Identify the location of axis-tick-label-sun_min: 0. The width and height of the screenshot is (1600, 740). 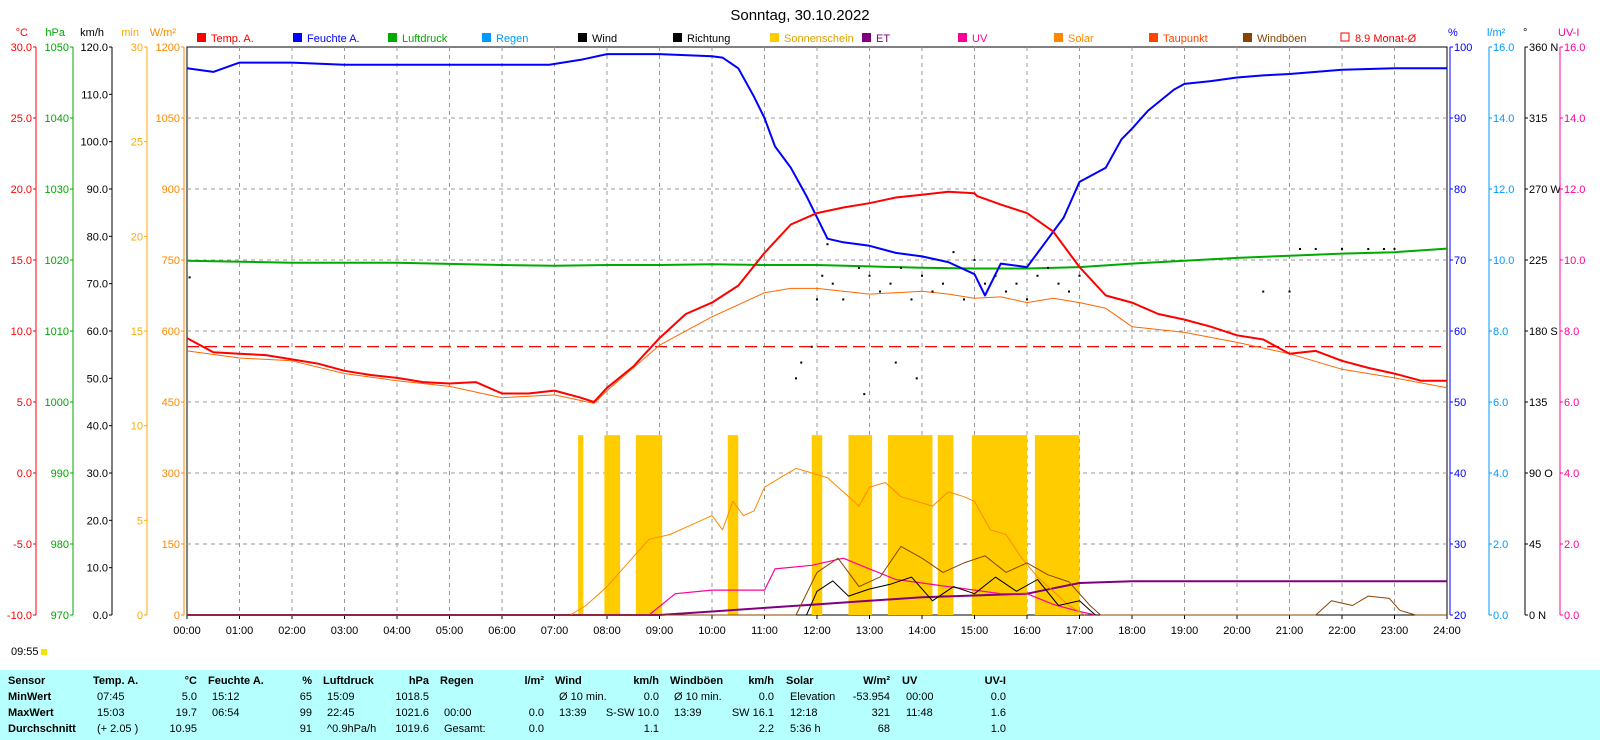
(140, 616).